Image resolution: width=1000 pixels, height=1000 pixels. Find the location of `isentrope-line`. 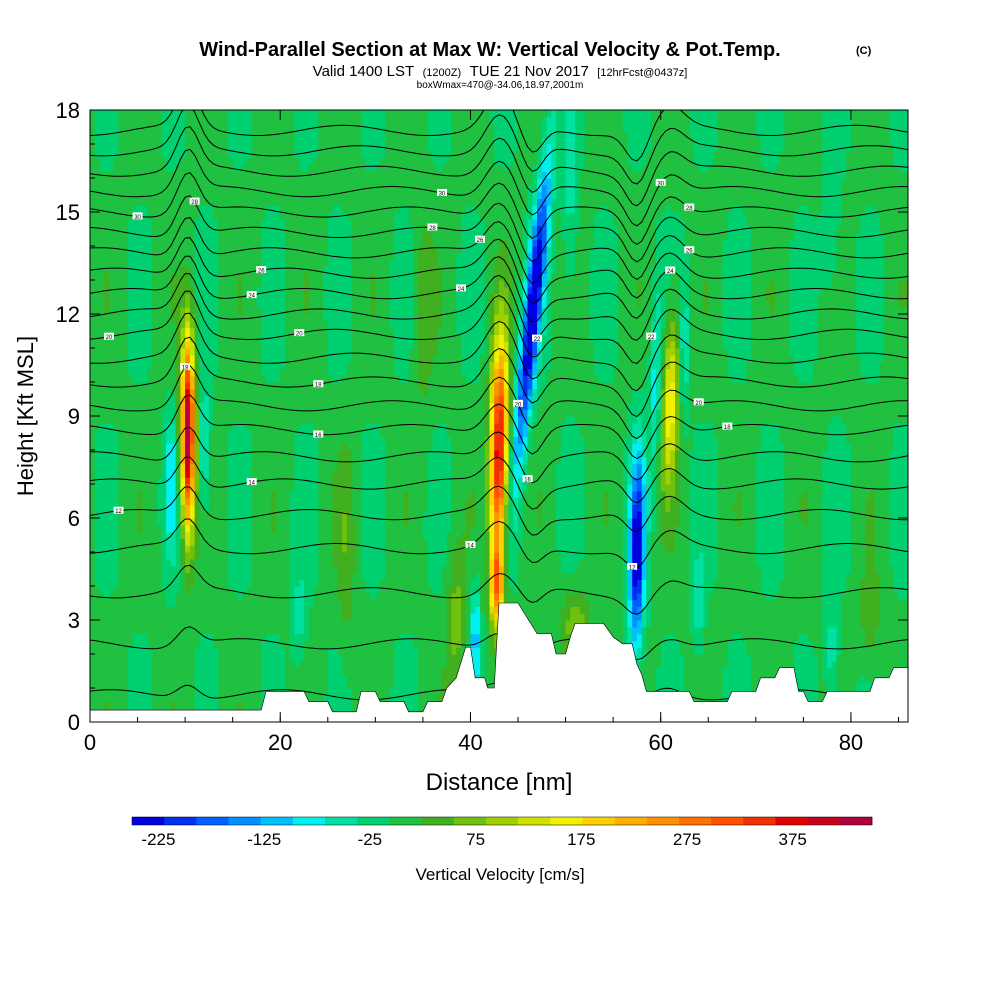

isentrope-line is located at coordinates (499, 510).